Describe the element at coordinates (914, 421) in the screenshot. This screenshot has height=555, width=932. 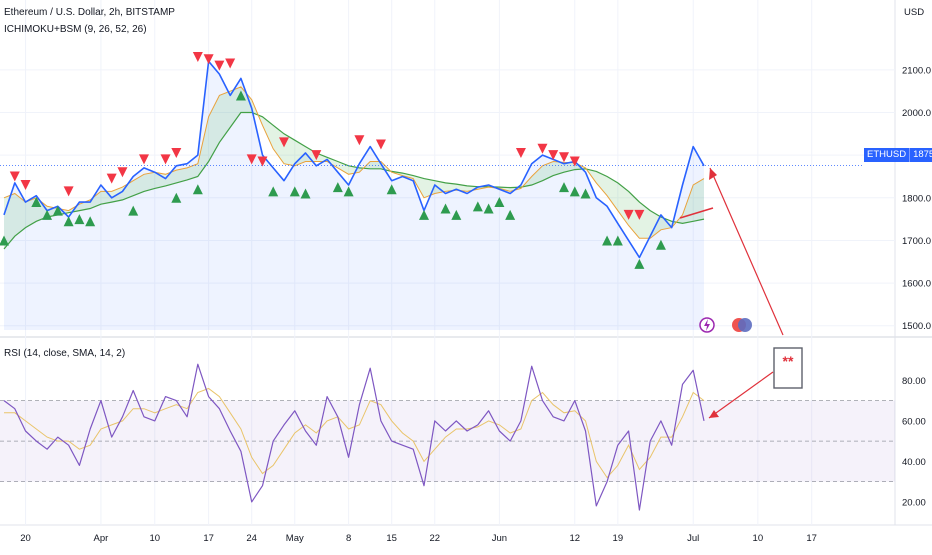
I see `rsi-tick-label: 60.00` at that location.